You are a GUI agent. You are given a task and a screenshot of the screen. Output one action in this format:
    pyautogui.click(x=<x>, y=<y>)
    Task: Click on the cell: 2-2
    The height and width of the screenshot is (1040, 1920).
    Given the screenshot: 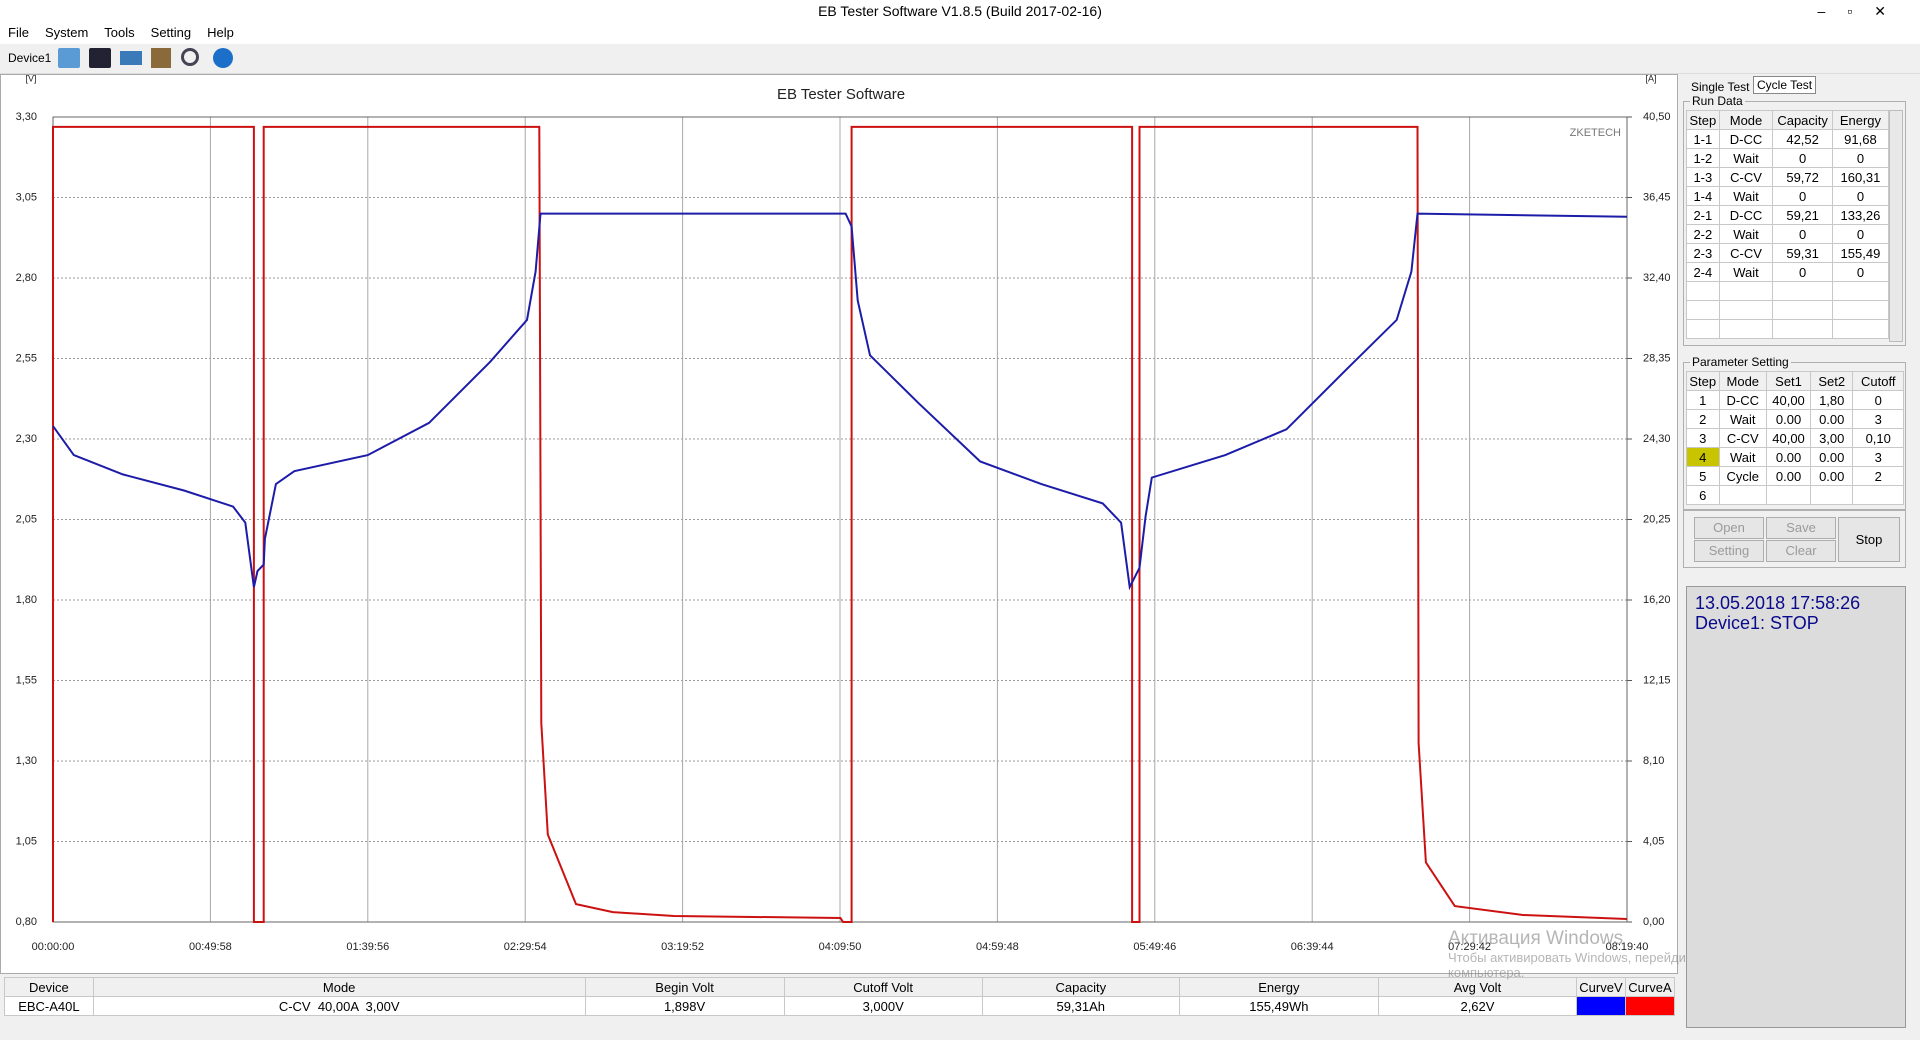 What is the action you would take?
    pyautogui.click(x=1703, y=234)
    